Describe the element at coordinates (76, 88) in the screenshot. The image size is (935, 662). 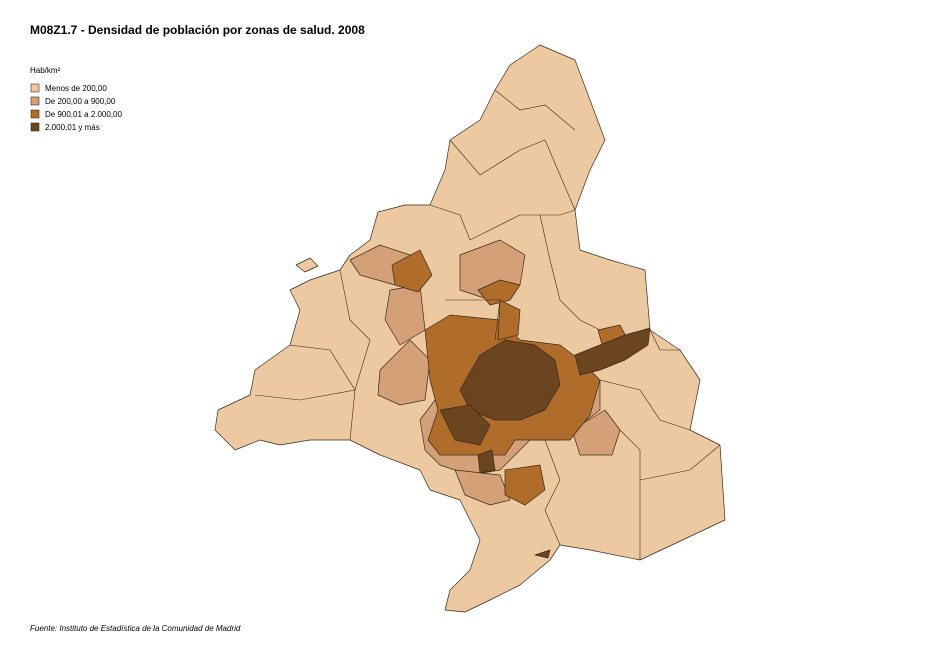
I see `legend-label: Menos de 200,00` at that location.